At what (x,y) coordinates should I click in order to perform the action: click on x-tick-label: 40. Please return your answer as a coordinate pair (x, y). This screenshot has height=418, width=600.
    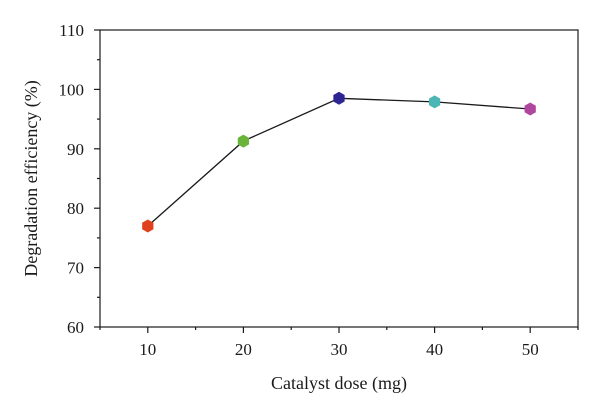
    Looking at the image, I should click on (434, 349).